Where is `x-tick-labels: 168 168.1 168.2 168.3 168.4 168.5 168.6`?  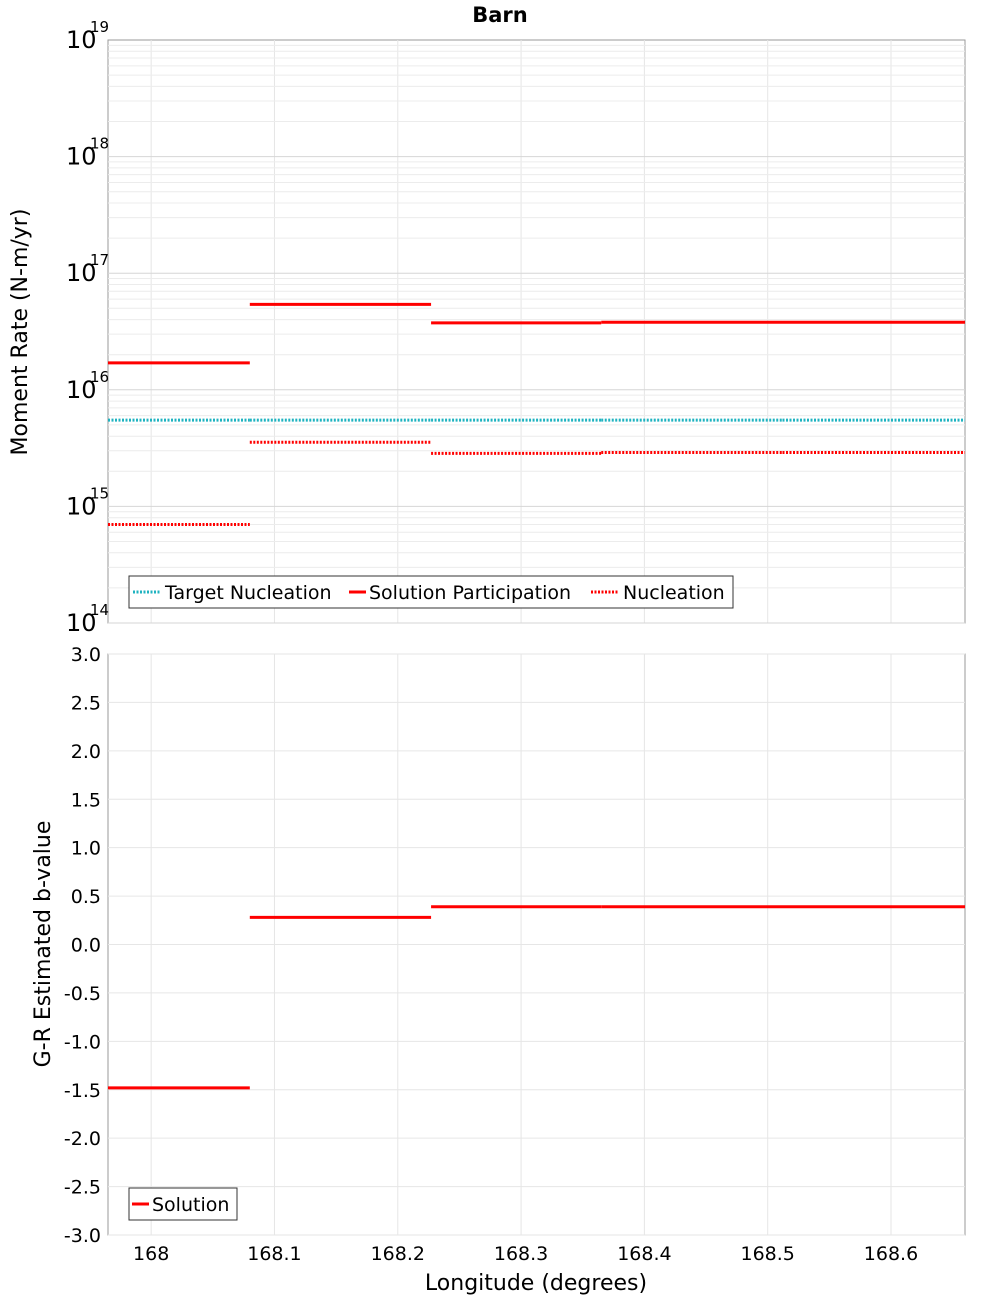 x-tick-labels: 168 168.1 168.2 168.3 168.4 168.5 168.6 is located at coordinates (525, 1254).